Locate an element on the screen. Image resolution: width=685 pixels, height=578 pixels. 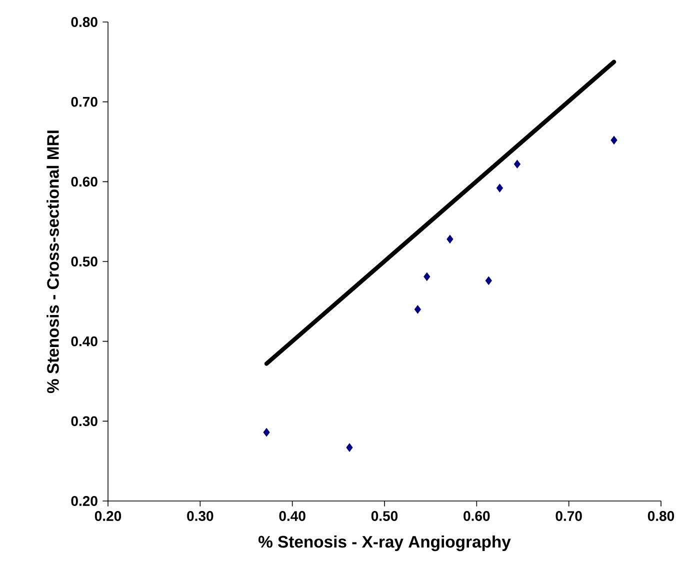
y-tick-label: 0.30 is located at coordinates (84, 421).